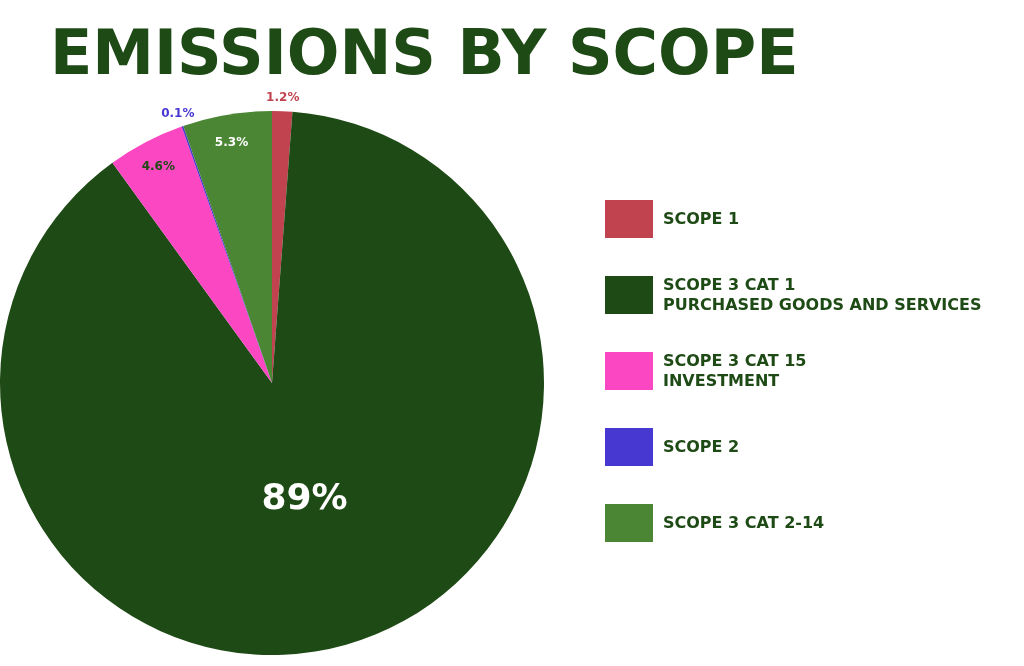 The height and width of the screenshot is (666, 1024). Describe the element at coordinates (735, 370) in the screenshot. I see `legend-label: SCOPE 3 CAT 15 INVESTMENT` at that location.